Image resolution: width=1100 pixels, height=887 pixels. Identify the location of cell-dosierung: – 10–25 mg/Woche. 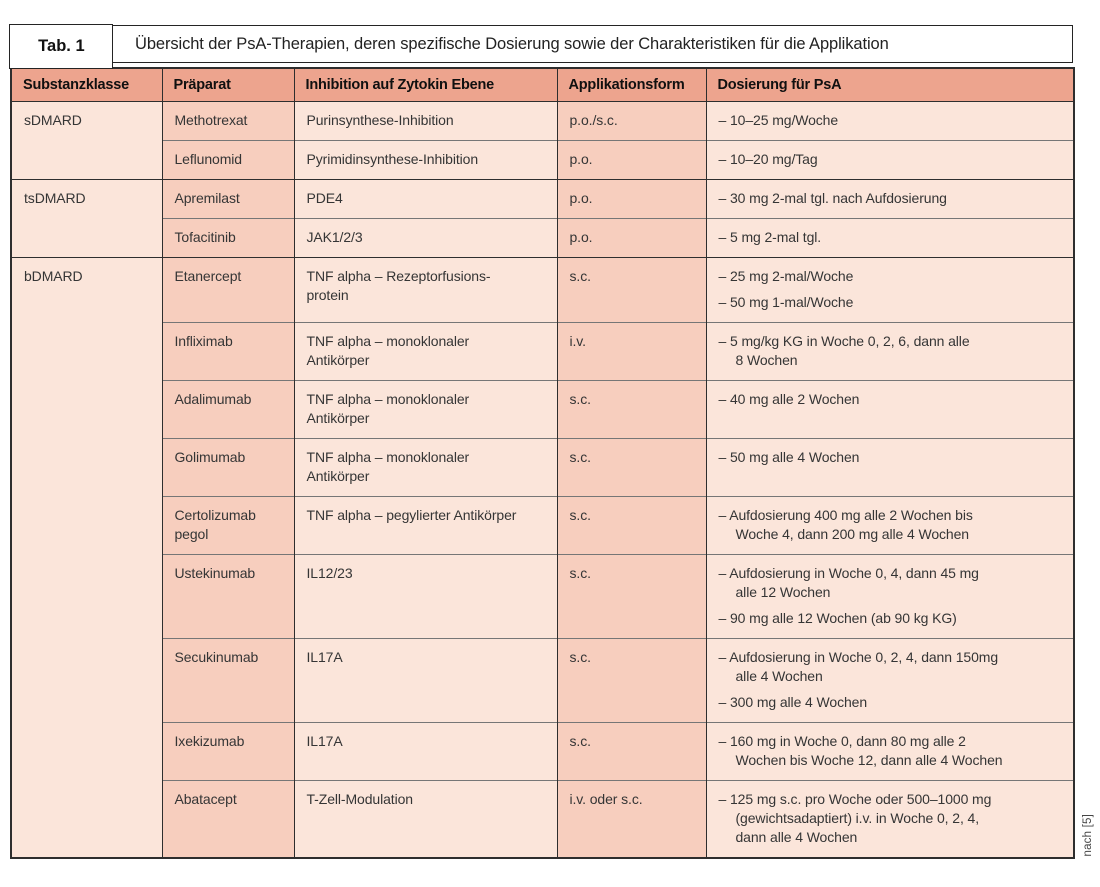
(889, 121).